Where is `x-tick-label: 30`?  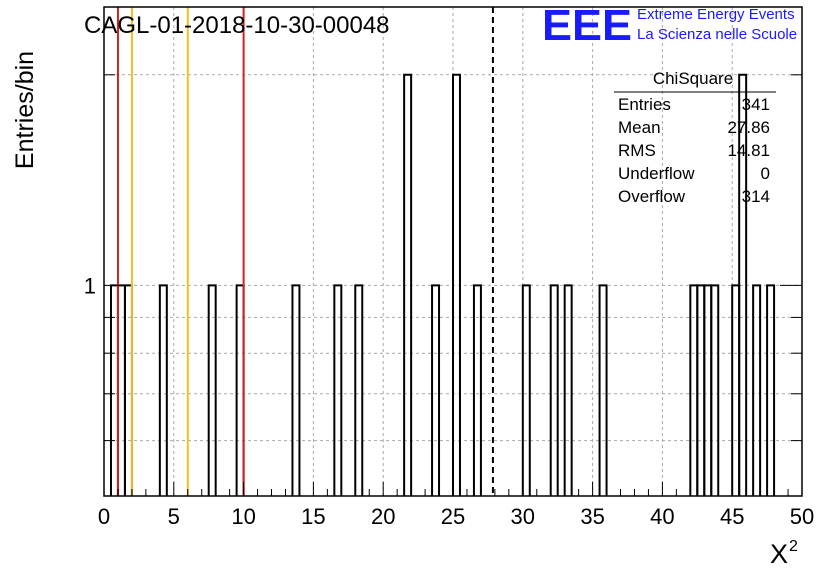 x-tick-label: 30 is located at coordinates (523, 516).